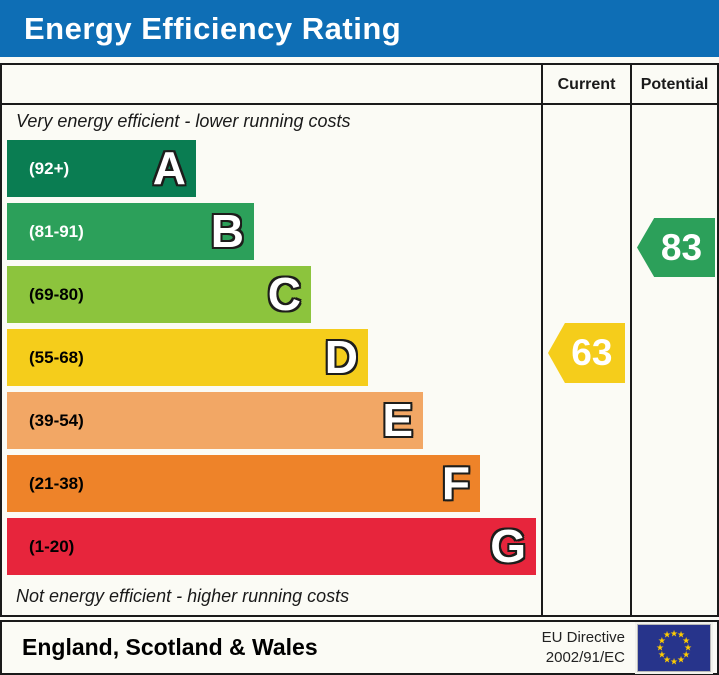 The image size is (719, 675). I want to click on region-label: England, Scotland & Wales, so click(170, 647).